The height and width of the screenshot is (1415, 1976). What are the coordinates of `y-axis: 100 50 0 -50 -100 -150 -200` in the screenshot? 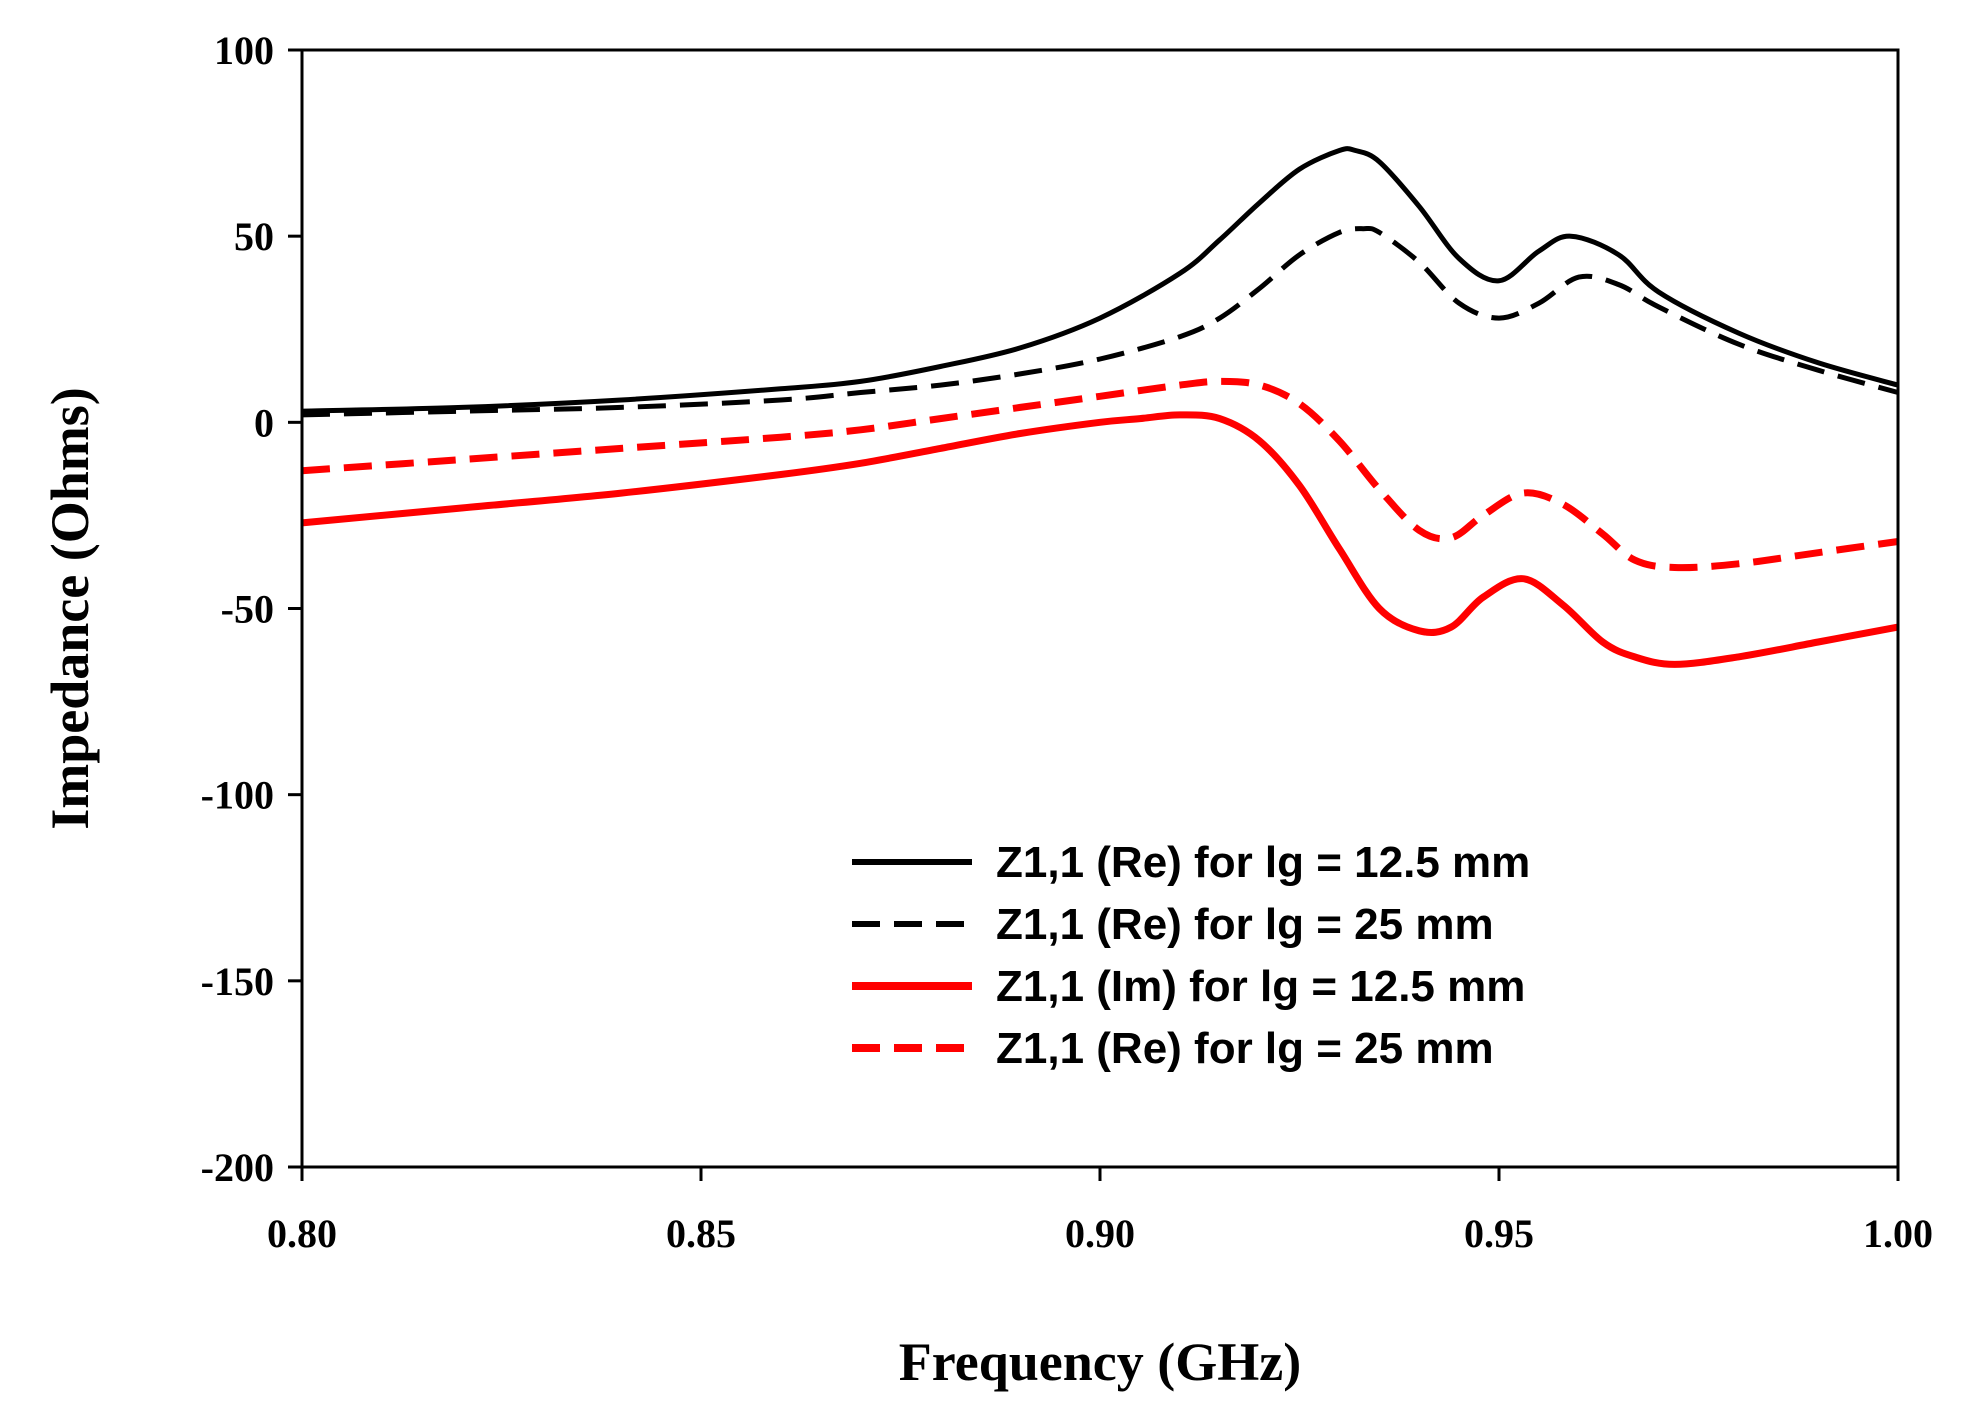 It's located at (251, 609).